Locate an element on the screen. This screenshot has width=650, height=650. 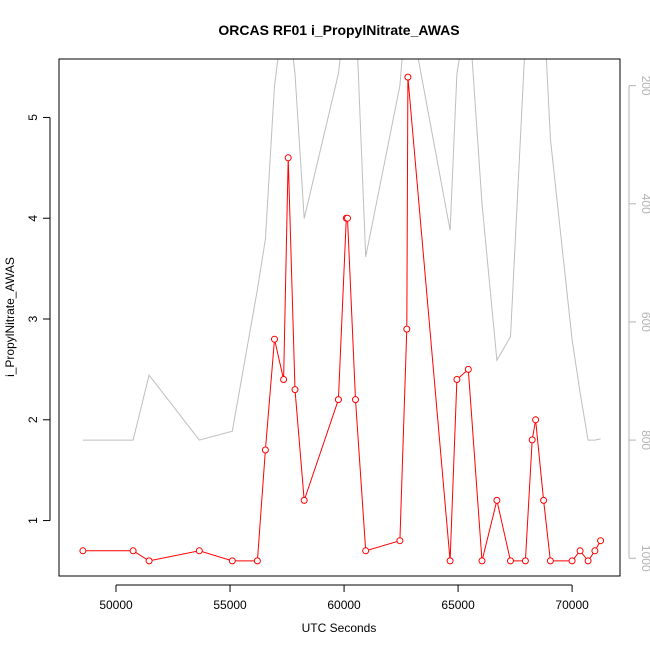
x-axis: 50000 55000 60000 65000 70000 is located at coordinates (344, 598).